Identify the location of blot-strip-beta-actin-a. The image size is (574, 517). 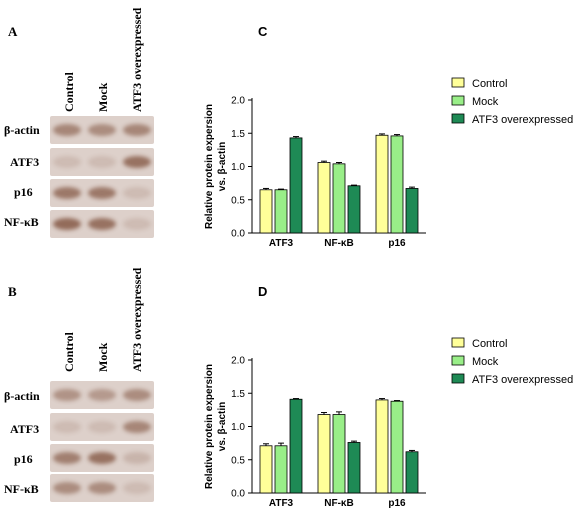
(102, 130).